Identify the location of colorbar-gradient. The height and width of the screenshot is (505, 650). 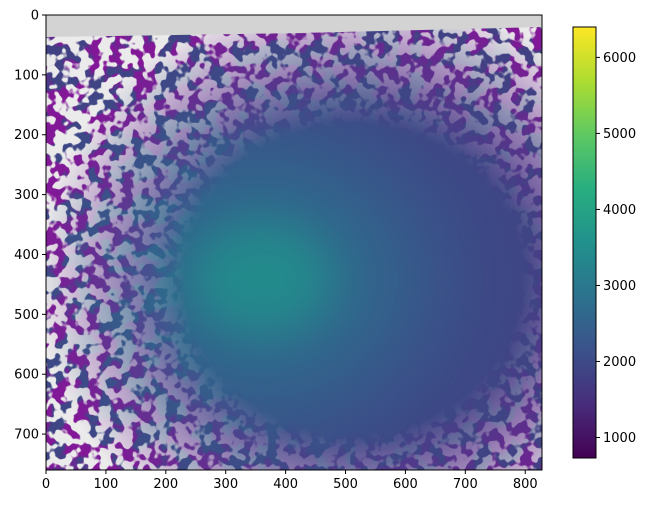
(584, 242).